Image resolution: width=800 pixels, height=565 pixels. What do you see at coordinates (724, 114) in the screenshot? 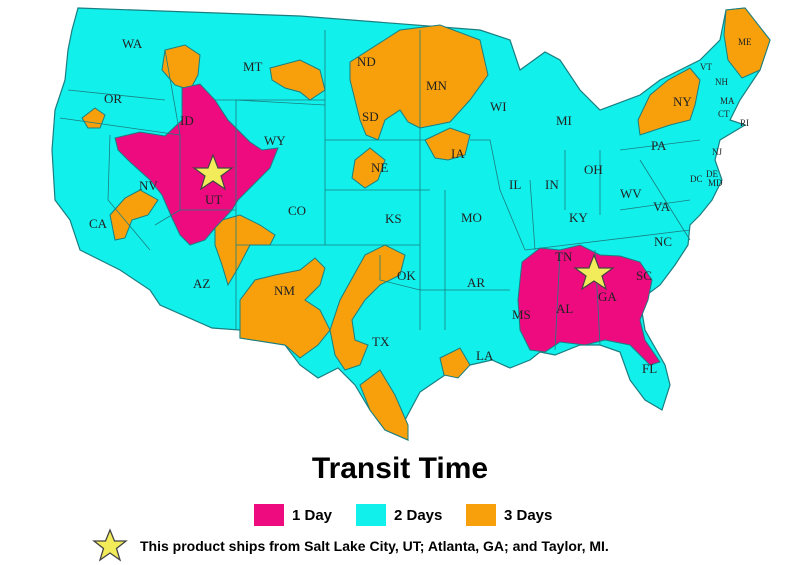
I see `state-label-ct: CT` at bounding box center [724, 114].